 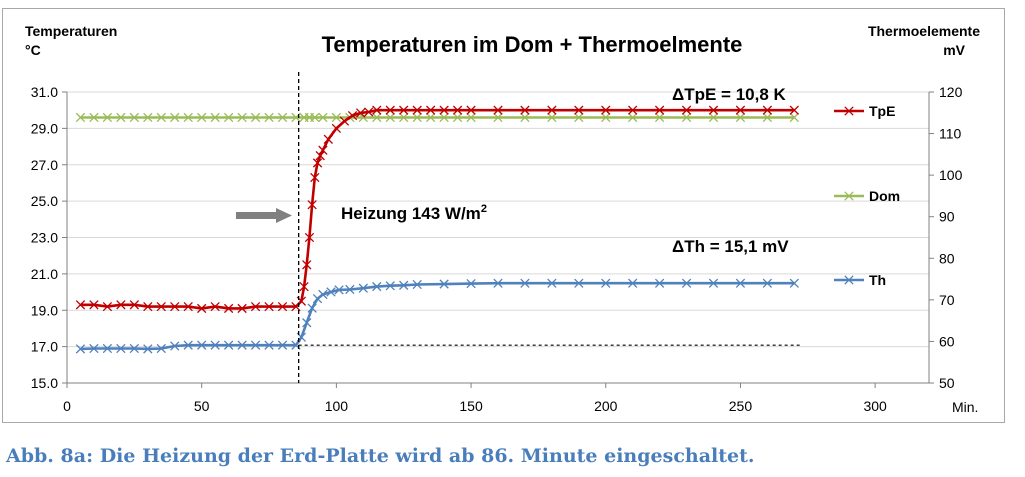 I want to click on legend-label: TpE, so click(x=882, y=111).